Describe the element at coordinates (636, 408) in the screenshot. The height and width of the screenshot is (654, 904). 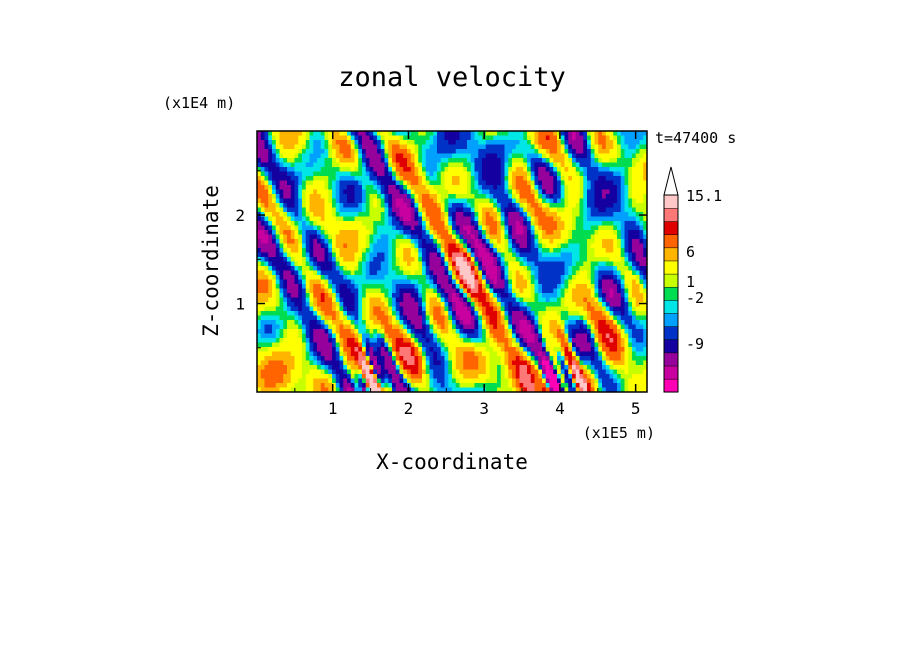
I see `x-tick-label: 5` at that location.